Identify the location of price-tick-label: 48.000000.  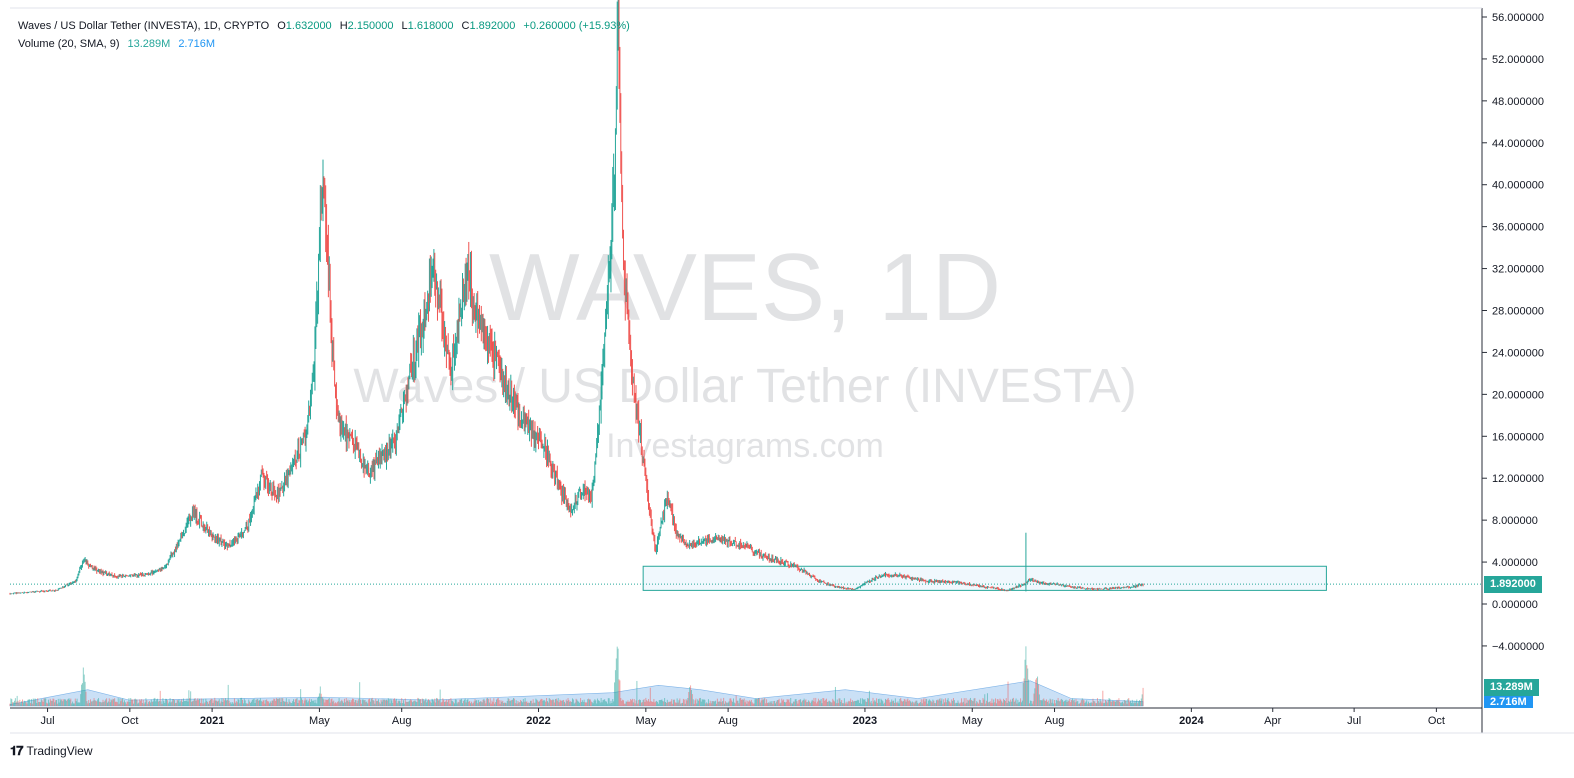
(1518, 102).